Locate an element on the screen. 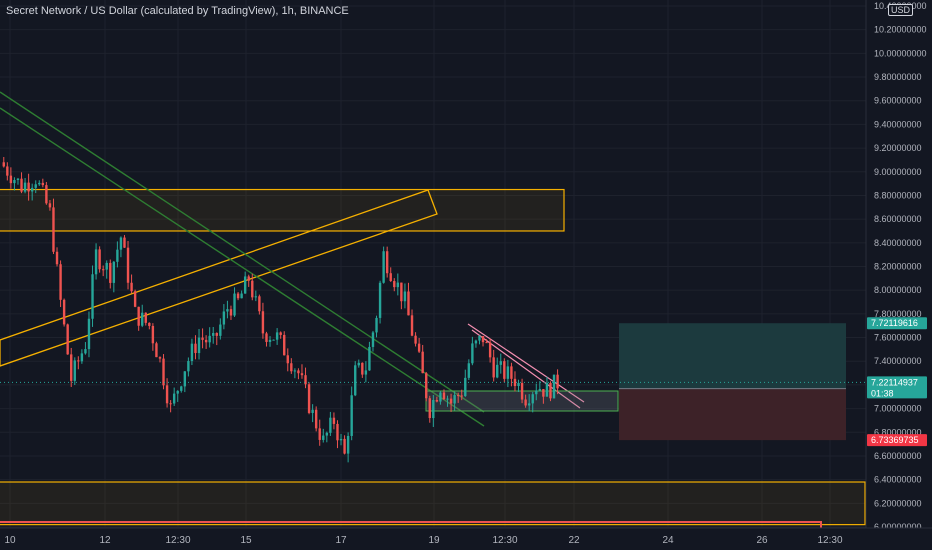 The image size is (932, 550). price-tick-label: 8.20000000 is located at coordinates (898, 267).